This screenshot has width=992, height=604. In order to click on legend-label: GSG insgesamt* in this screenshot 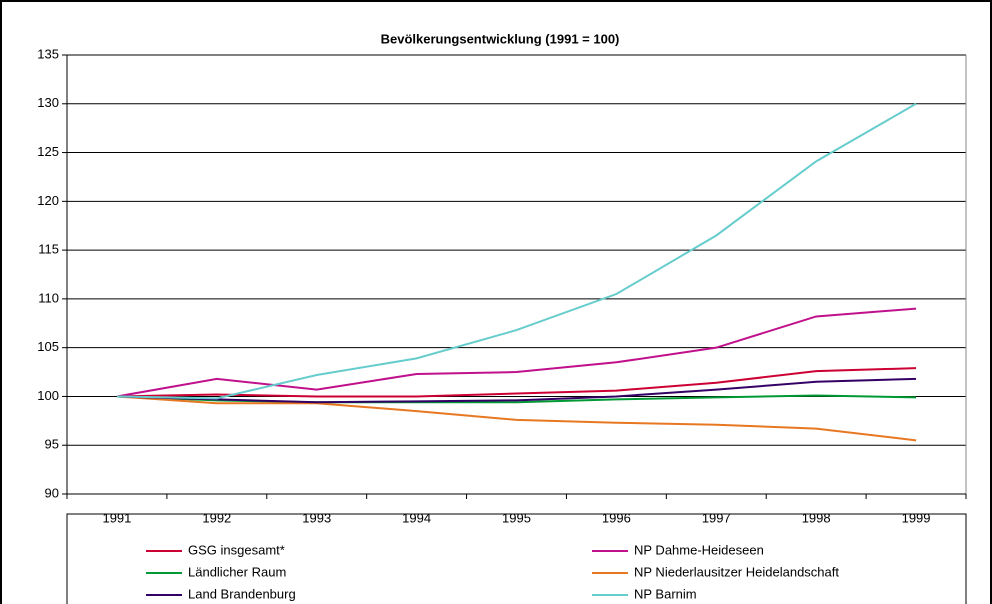, I will do `click(236, 549)`.